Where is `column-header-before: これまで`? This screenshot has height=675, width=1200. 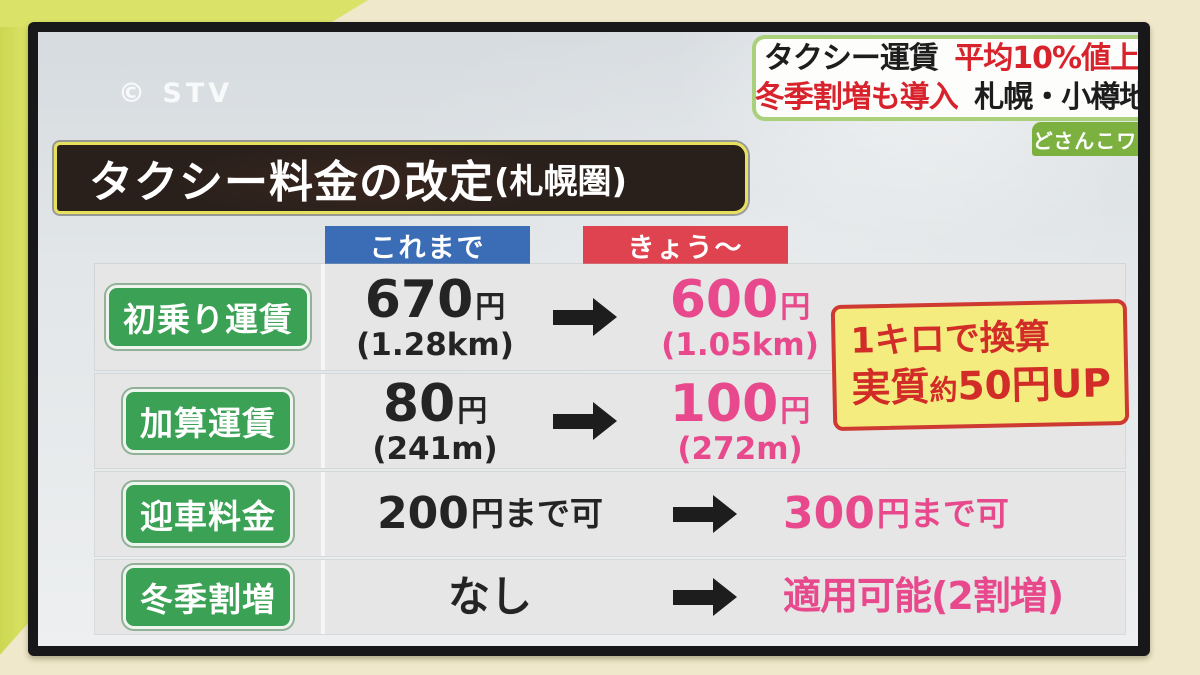
column-header-before: これまで is located at coordinates (427, 245).